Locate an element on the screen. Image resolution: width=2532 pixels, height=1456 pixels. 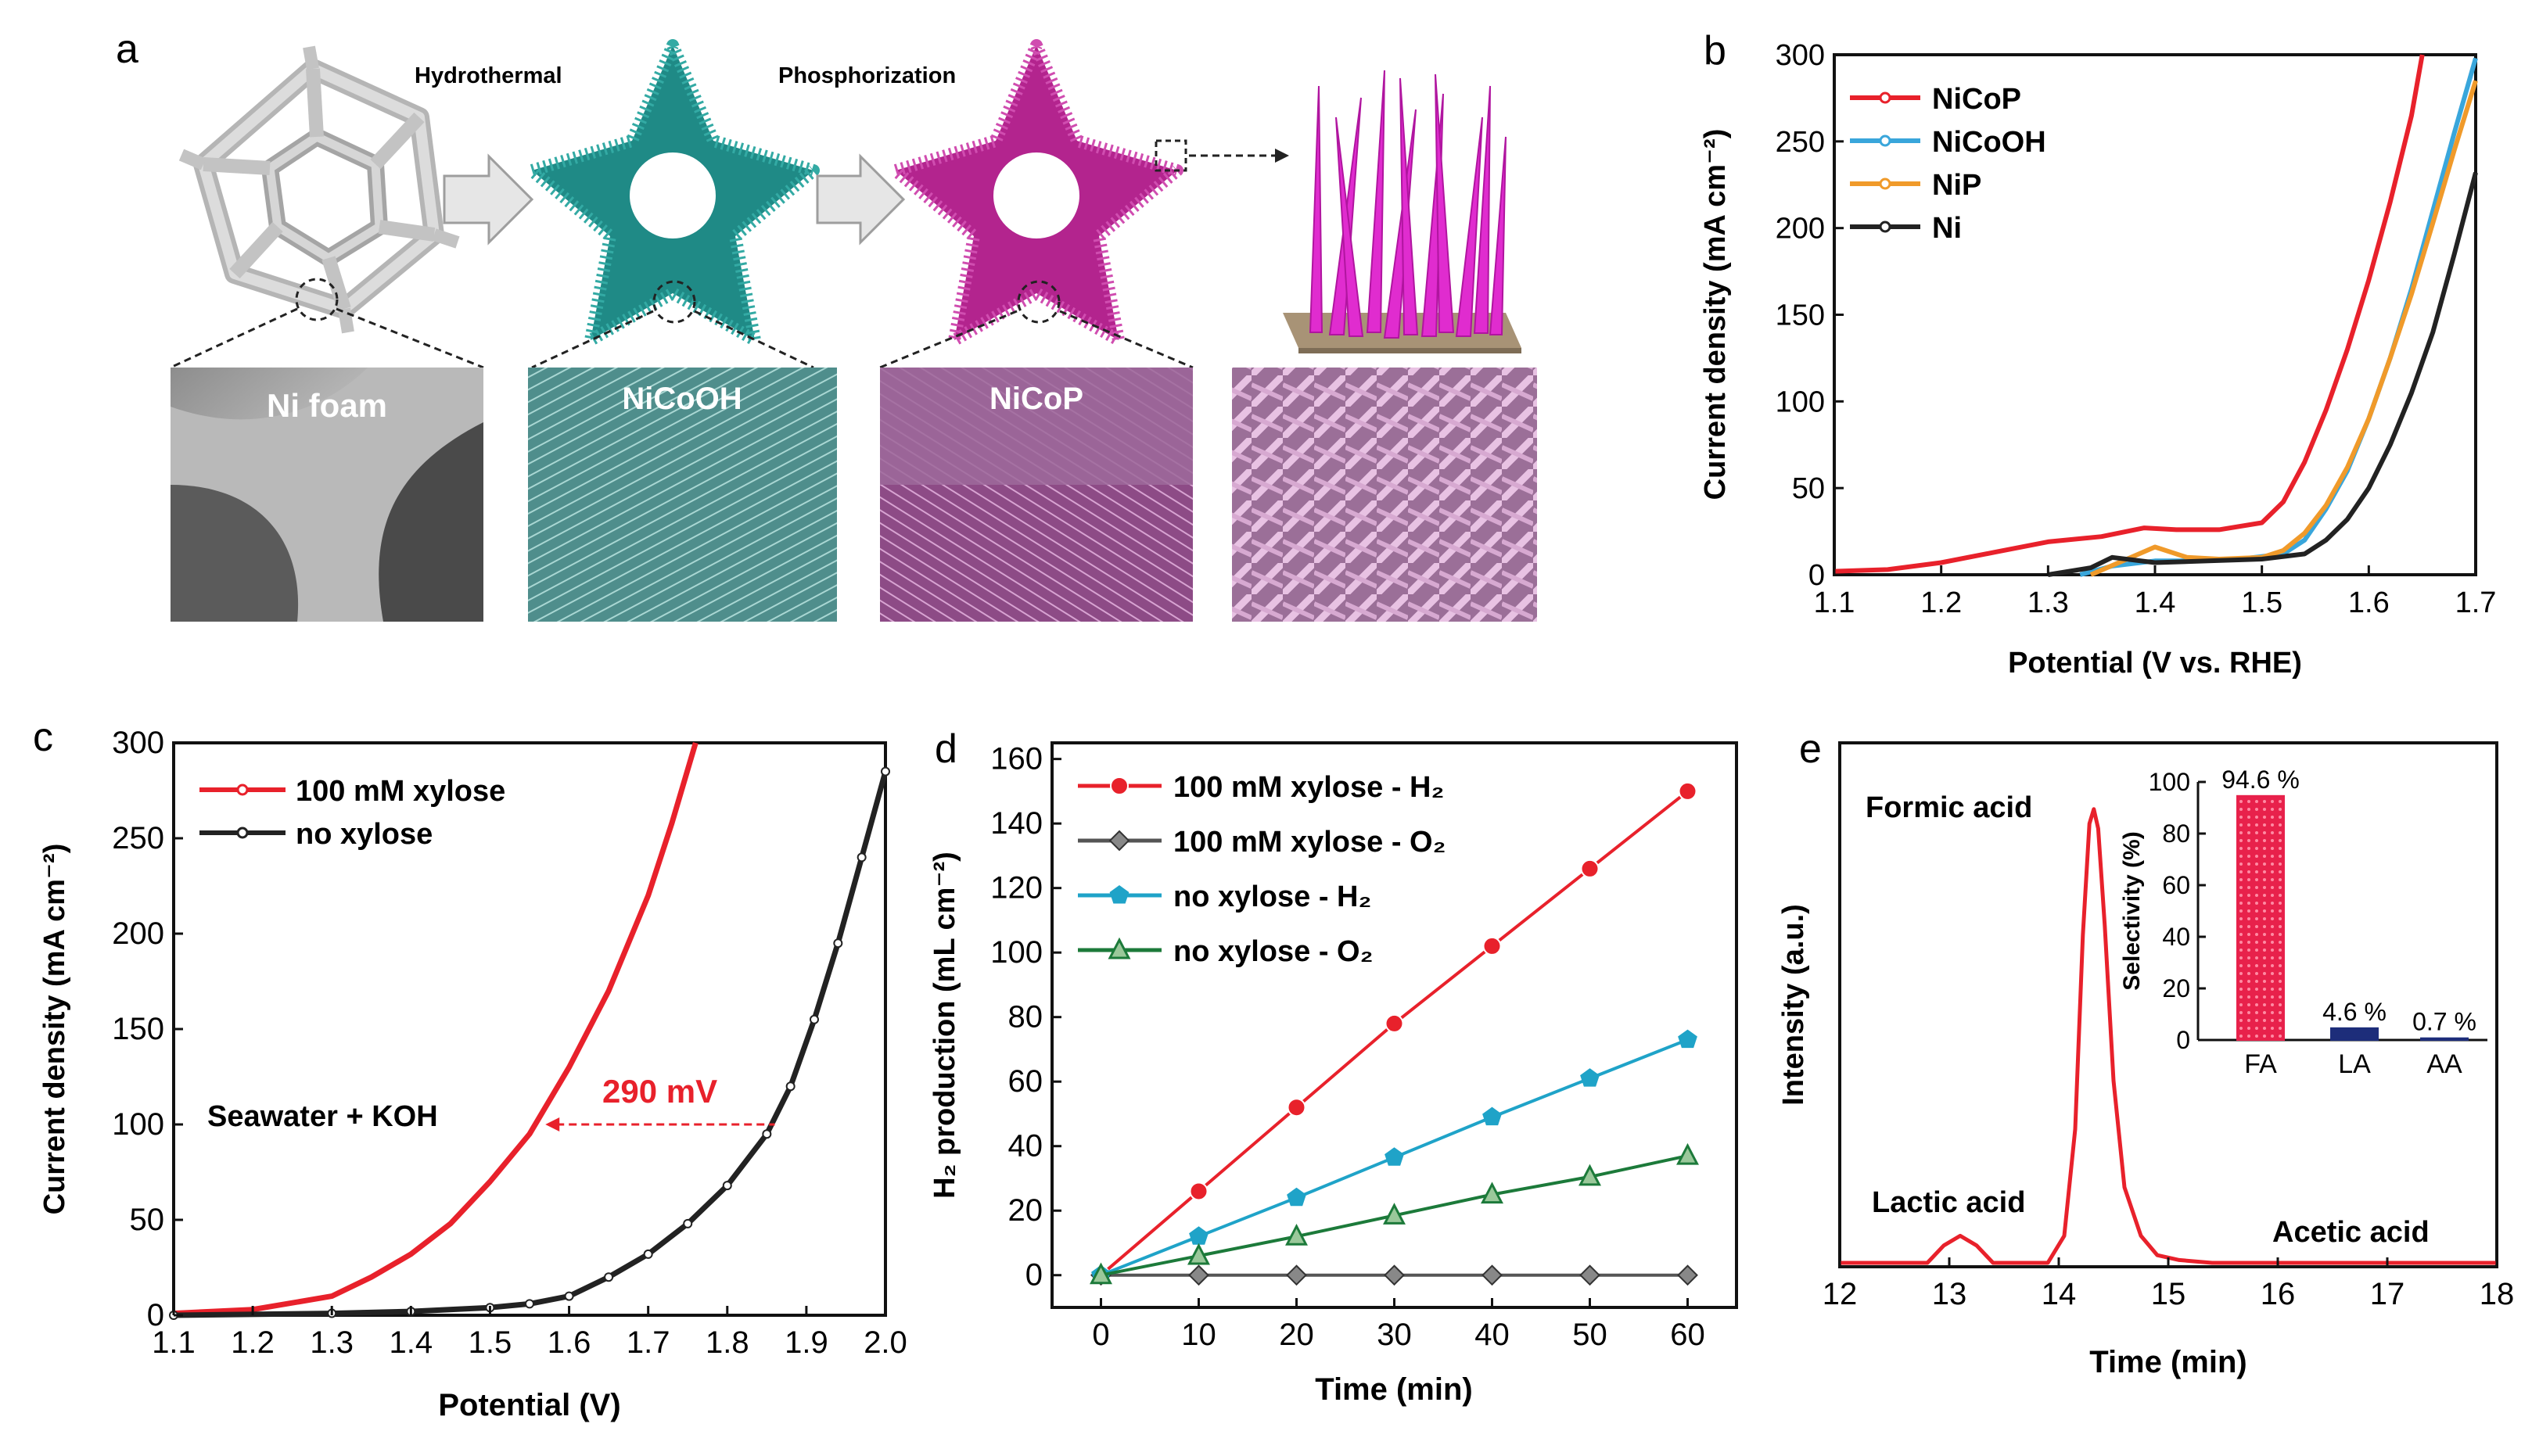
x-tick-label: 1.6 is located at coordinates (569, 1342).